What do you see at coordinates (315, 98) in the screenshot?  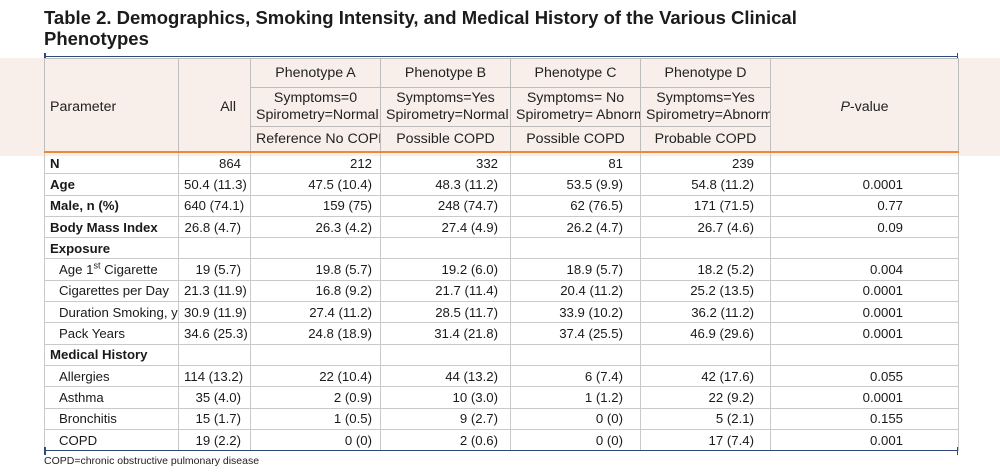 I see `symptoms-phenotype-a: Symptoms=0` at bounding box center [315, 98].